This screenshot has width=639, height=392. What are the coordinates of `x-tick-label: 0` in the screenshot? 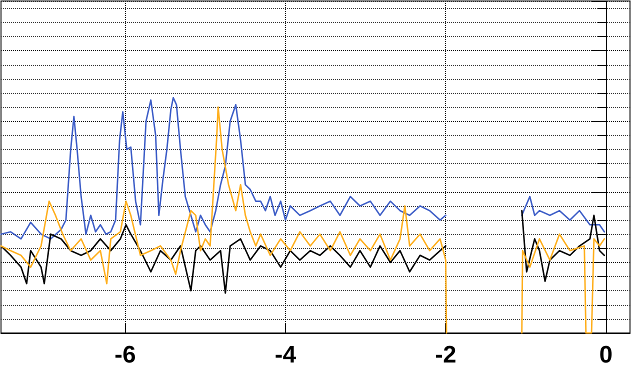 It's located at (606, 355).